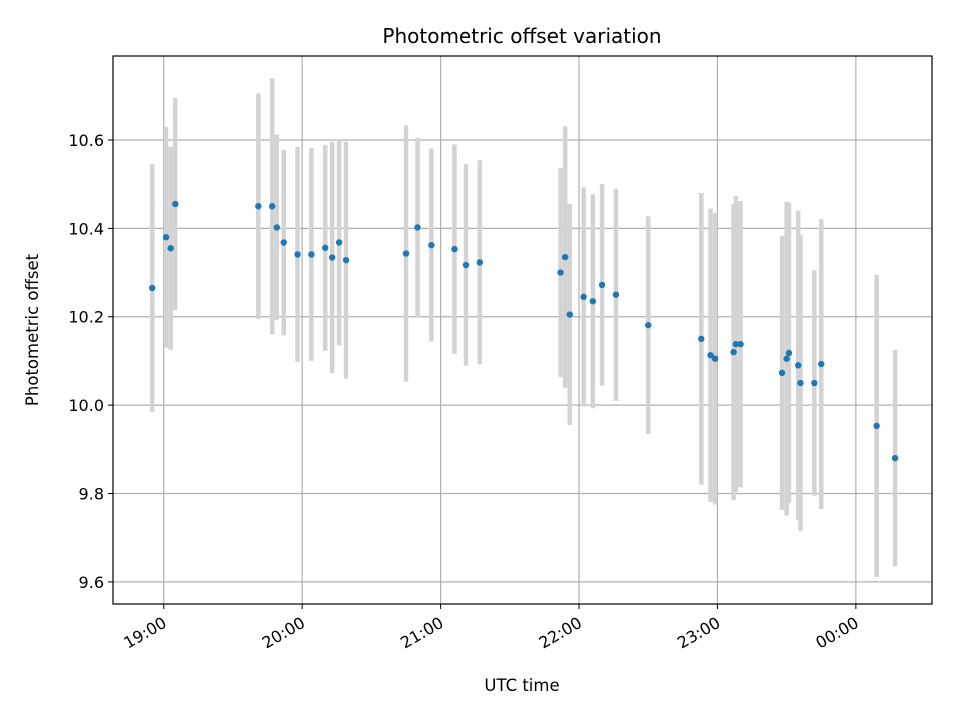 The width and height of the screenshot is (960, 720). What do you see at coordinates (32, 329) in the screenshot?
I see `y-axis-title: Photometric offset` at bounding box center [32, 329].